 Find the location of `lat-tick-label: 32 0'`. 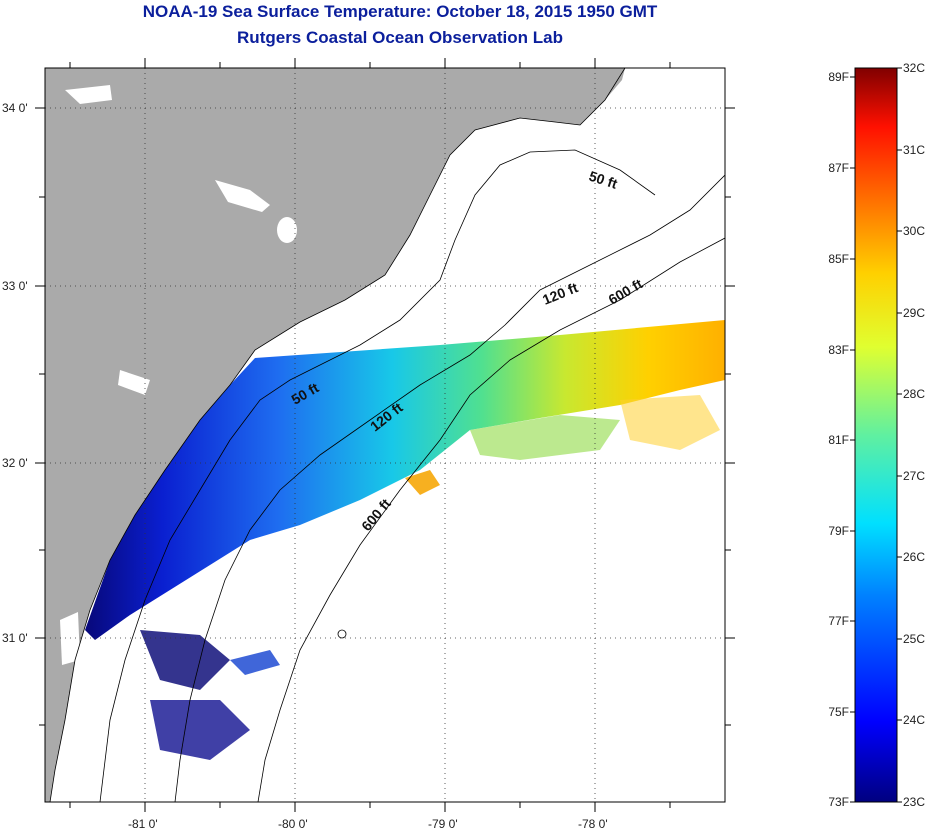

lat-tick-label: 32 0' is located at coordinates (15, 463).